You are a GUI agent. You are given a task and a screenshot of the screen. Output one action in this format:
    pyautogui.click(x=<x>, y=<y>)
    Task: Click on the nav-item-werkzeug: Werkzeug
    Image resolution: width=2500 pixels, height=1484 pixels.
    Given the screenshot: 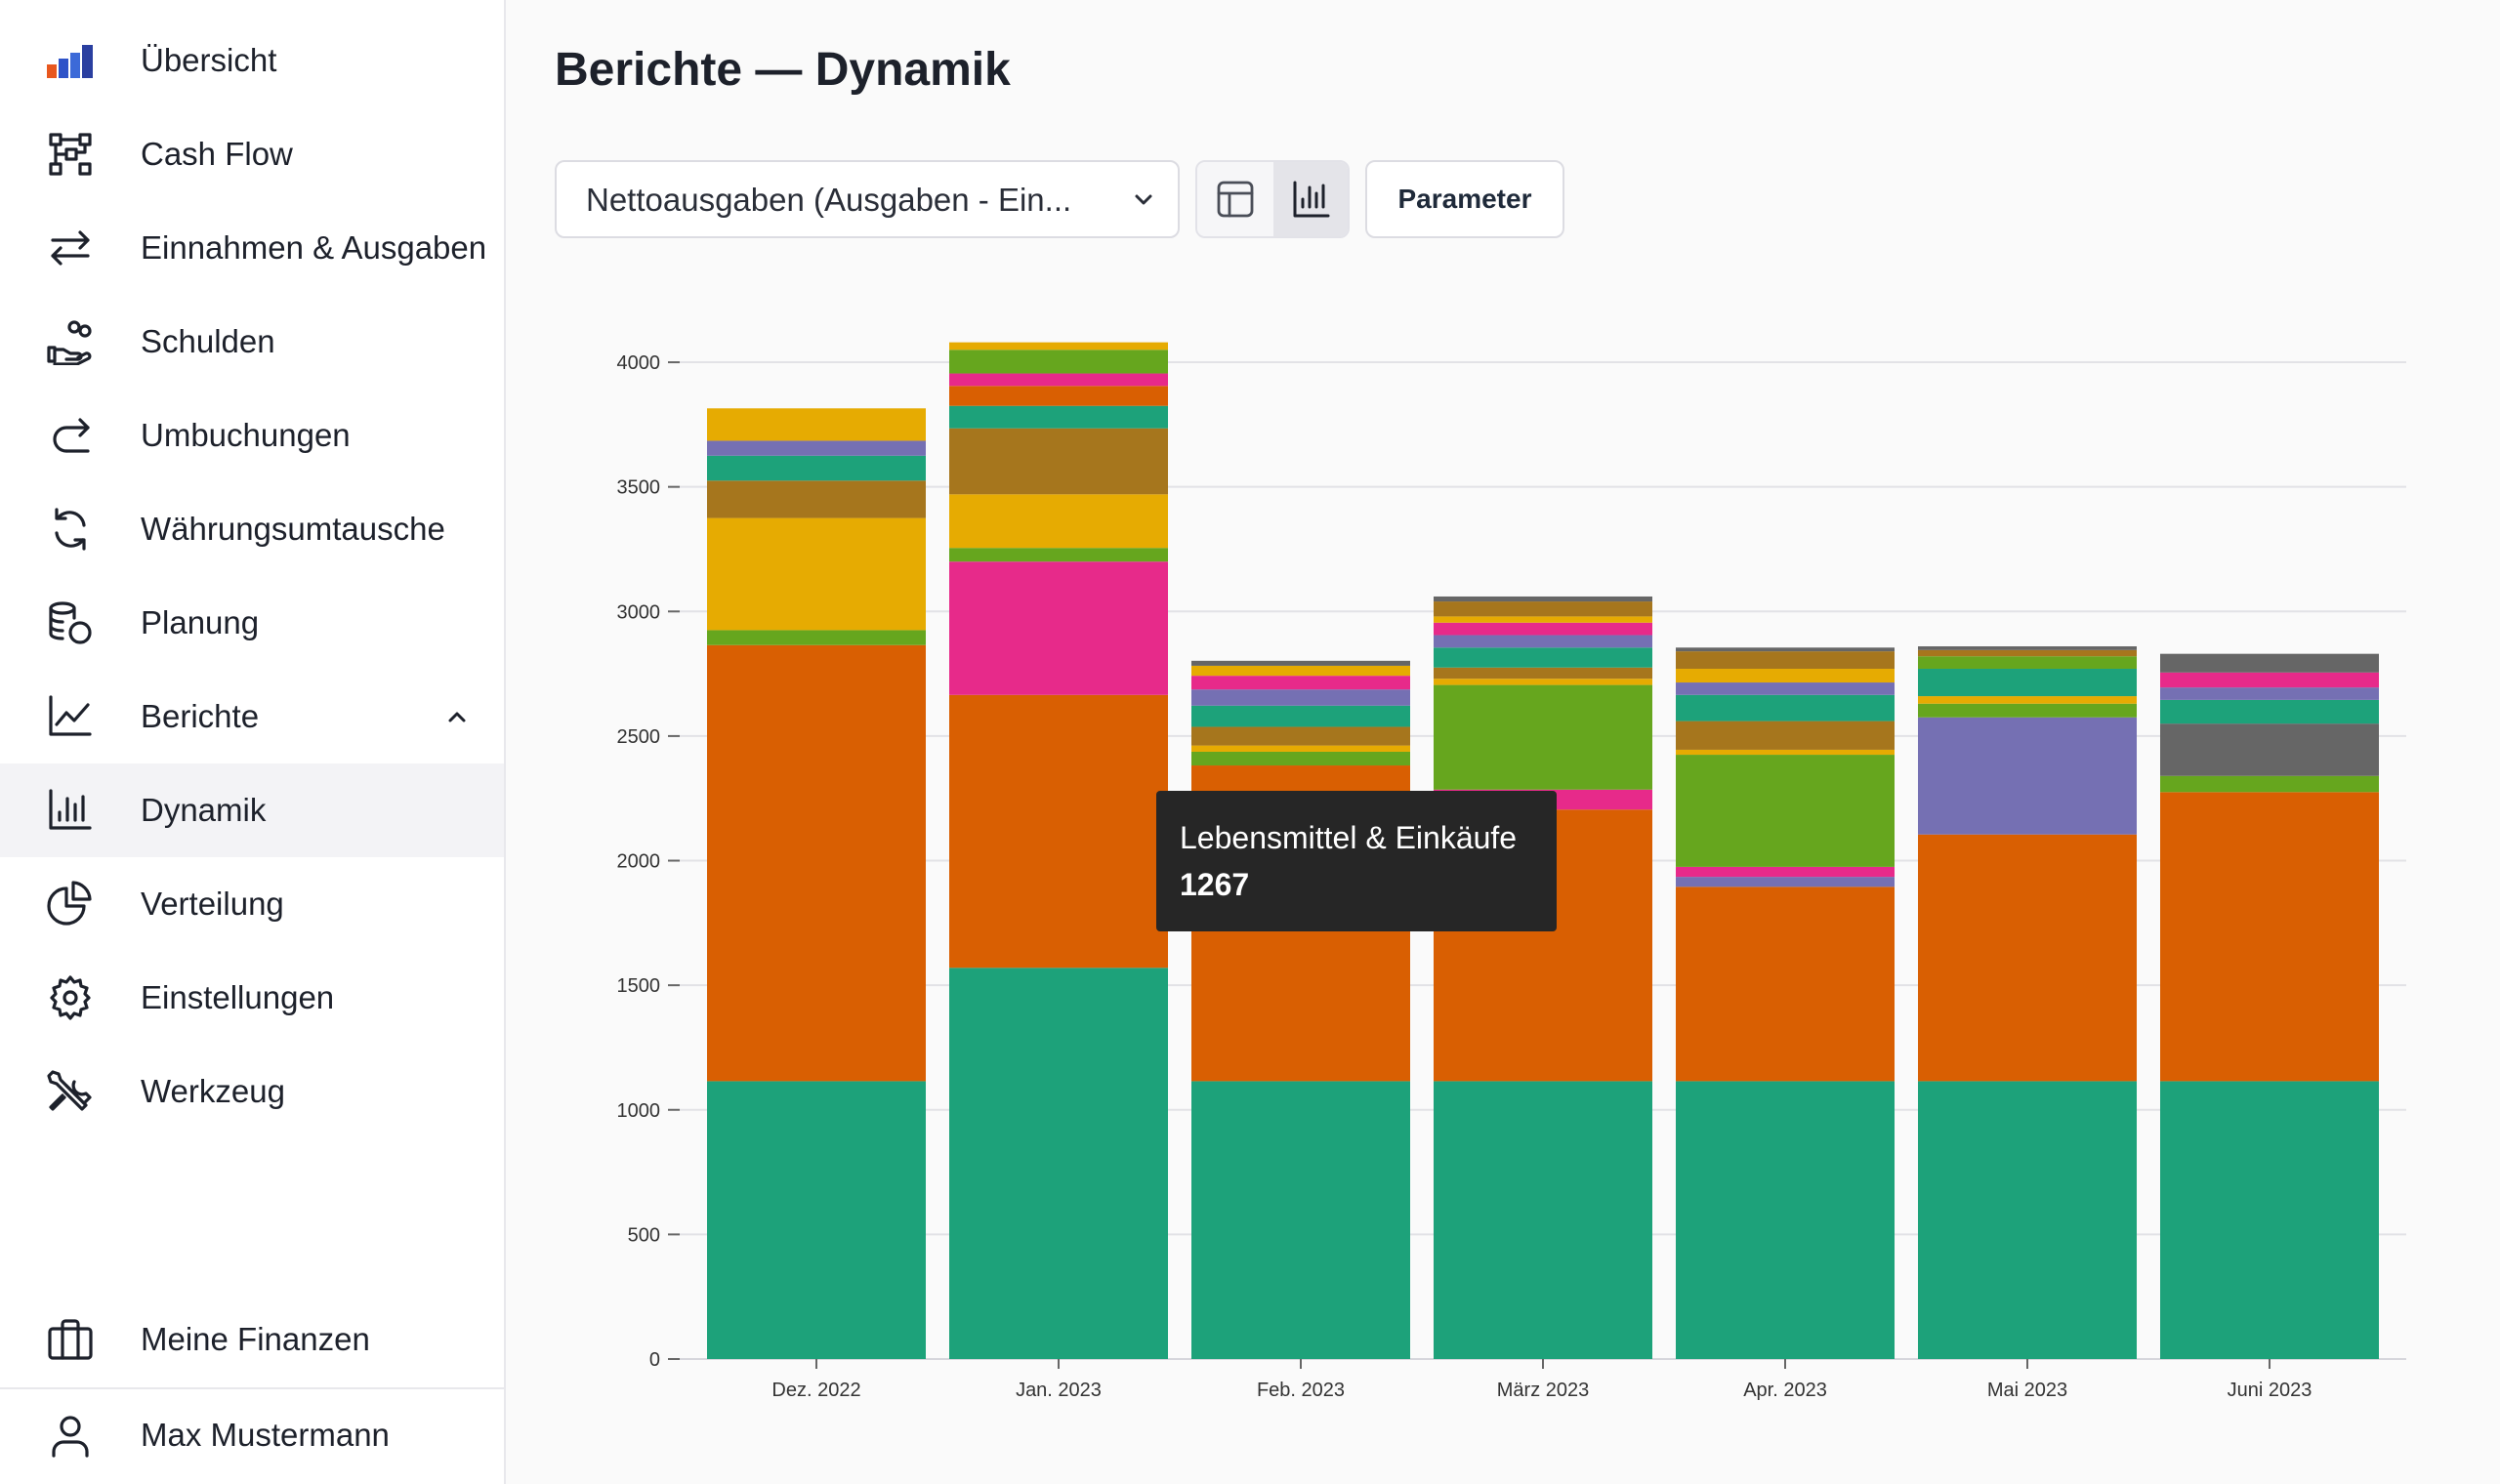 What is the action you would take?
    pyautogui.click(x=252, y=1092)
    